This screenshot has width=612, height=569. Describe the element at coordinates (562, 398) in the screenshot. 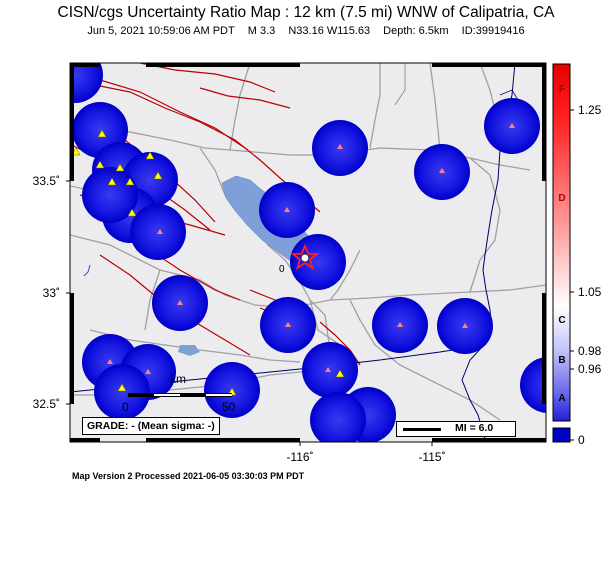

I see `grade-letter-a: A` at that location.